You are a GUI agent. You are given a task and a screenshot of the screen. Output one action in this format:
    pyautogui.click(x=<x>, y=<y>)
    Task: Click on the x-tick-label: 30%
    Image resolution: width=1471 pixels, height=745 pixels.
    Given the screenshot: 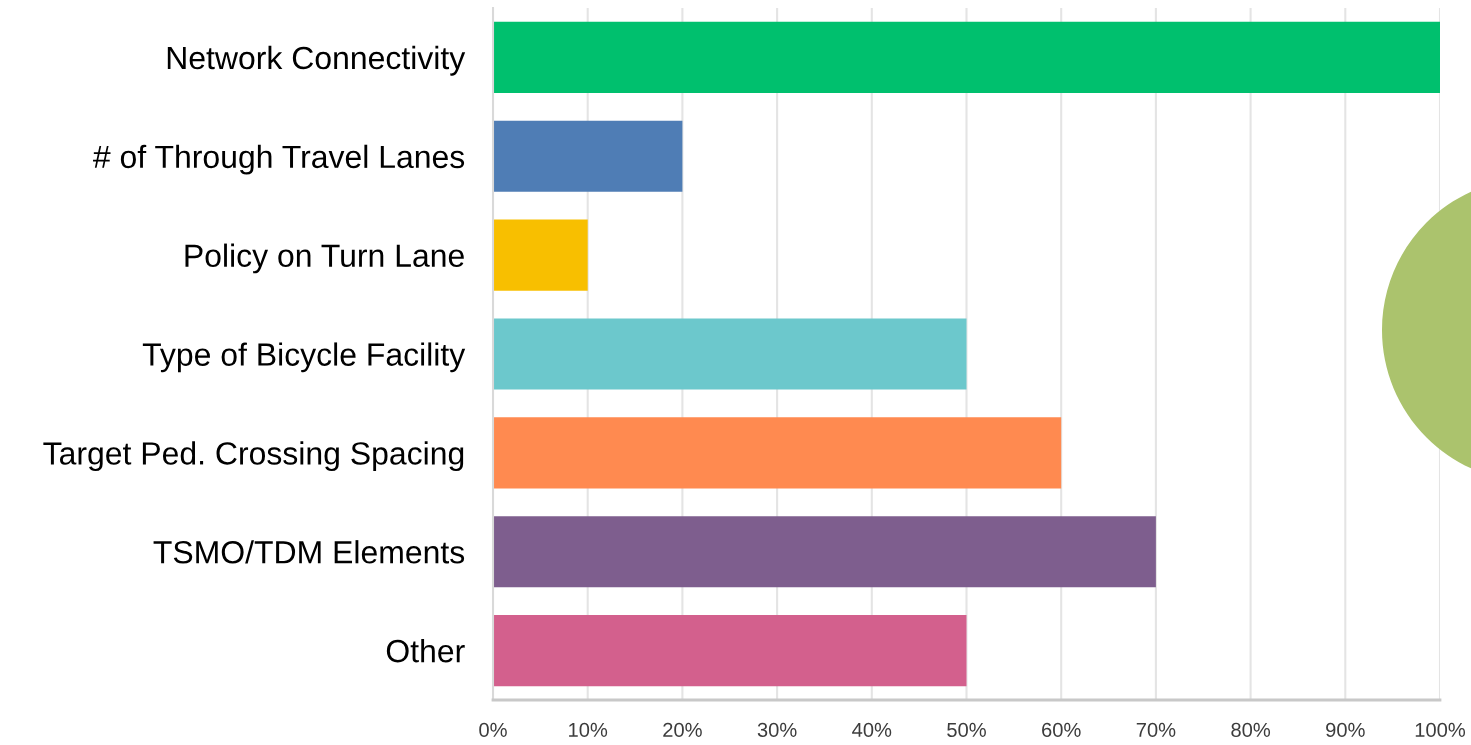 What is the action you would take?
    pyautogui.click(x=777, y=730)
    